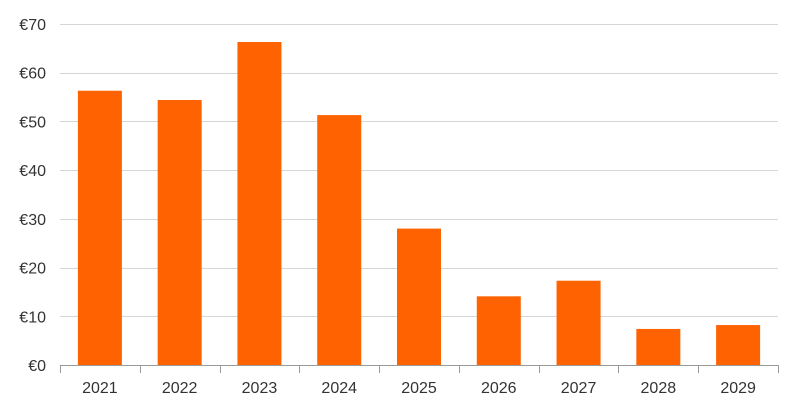 The height and width of the screenshot is (412, 800). Describe the element at coordinates (32, 74) in the screenshot. I see `y-tick-label: €60` at that location.